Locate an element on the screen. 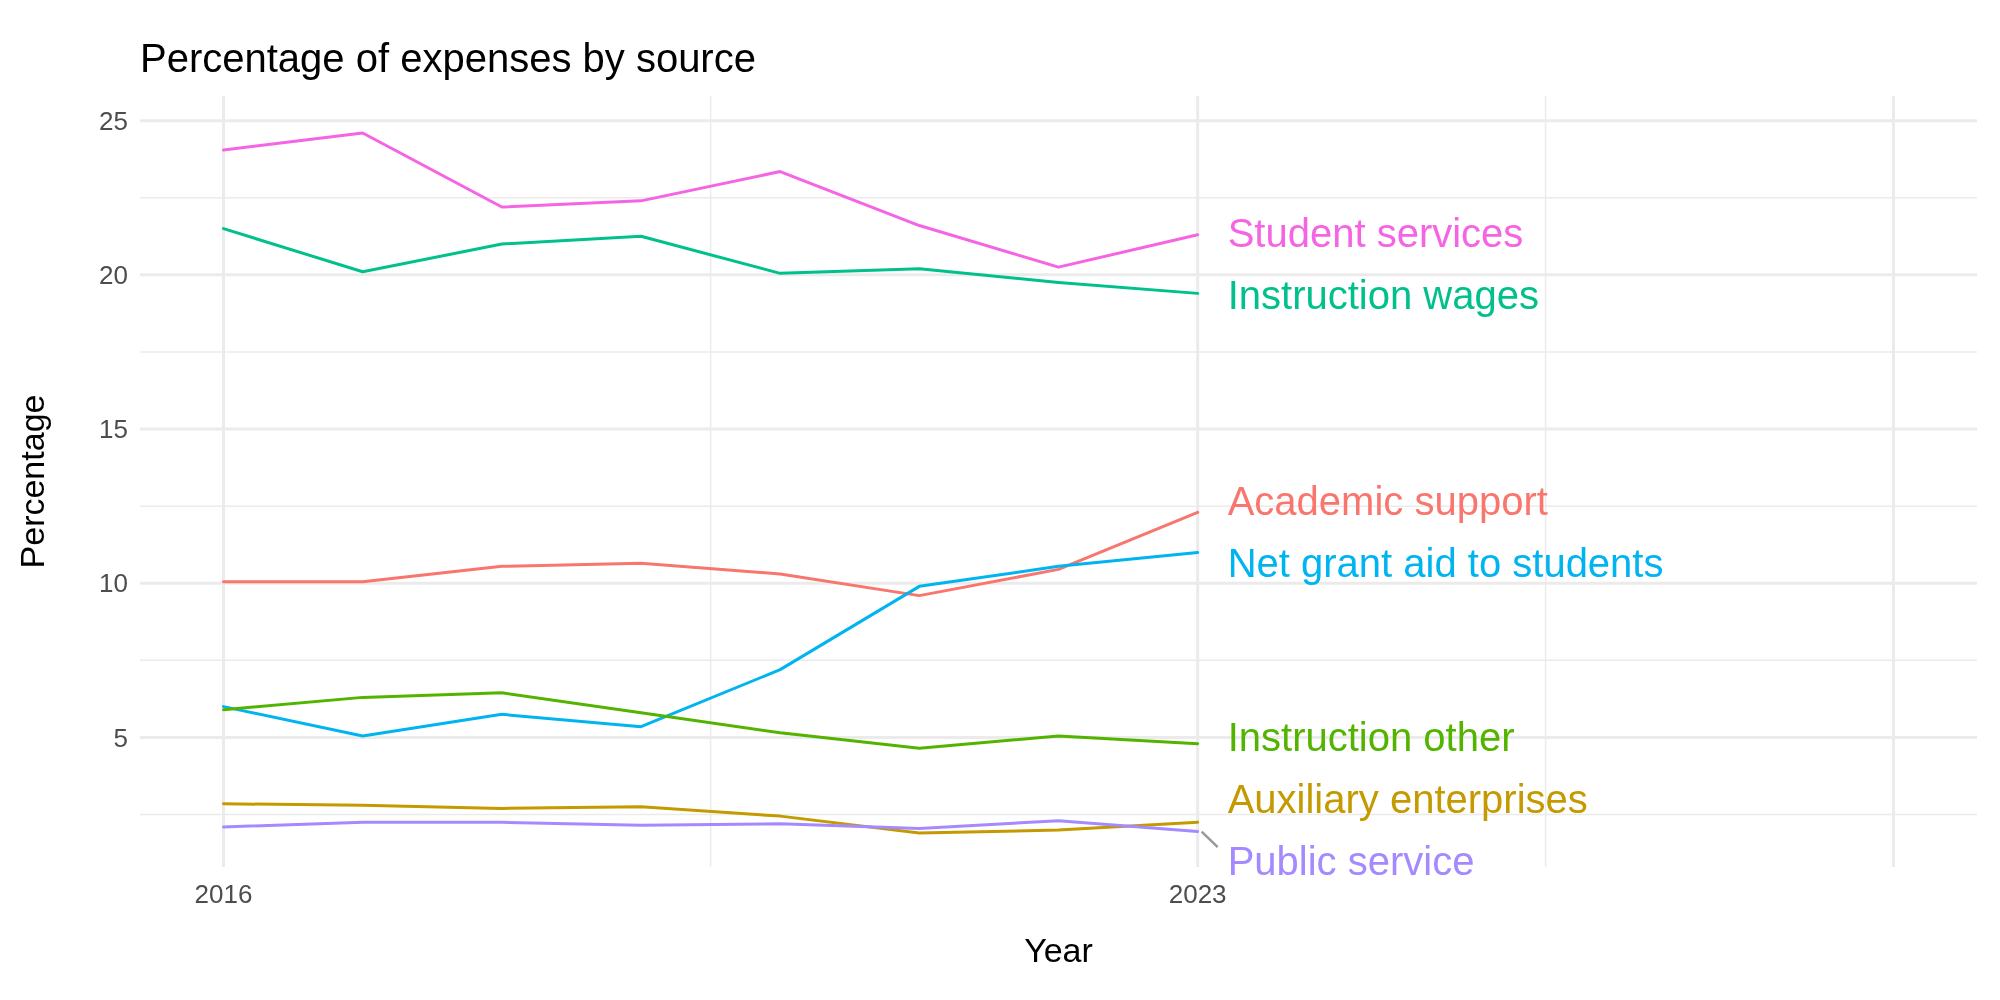  series-label: Student services is located at coordinates (1375, 233).